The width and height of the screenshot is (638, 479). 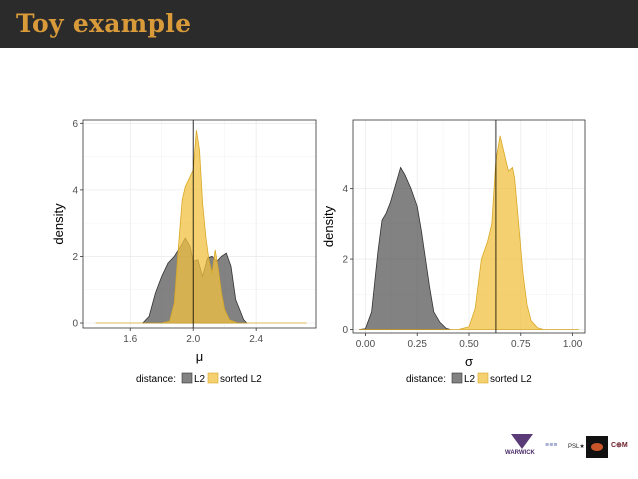 What do you see at coordinates (597, 447) in the screenshot?
I see `partner-emblem-logo` at bounding box center [597, 447].